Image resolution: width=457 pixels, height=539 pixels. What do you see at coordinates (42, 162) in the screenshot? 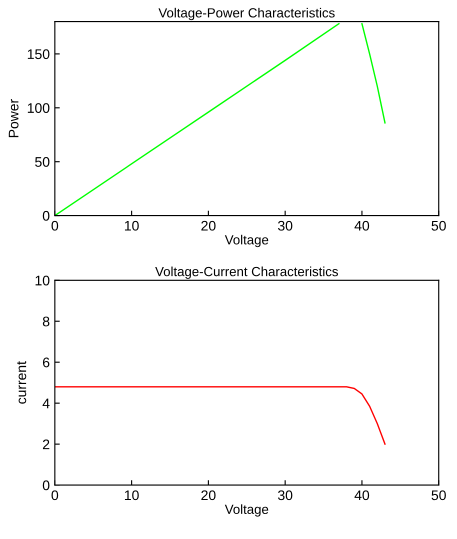
I see `y-tick-label: 50` at bounding box center [42, 162].